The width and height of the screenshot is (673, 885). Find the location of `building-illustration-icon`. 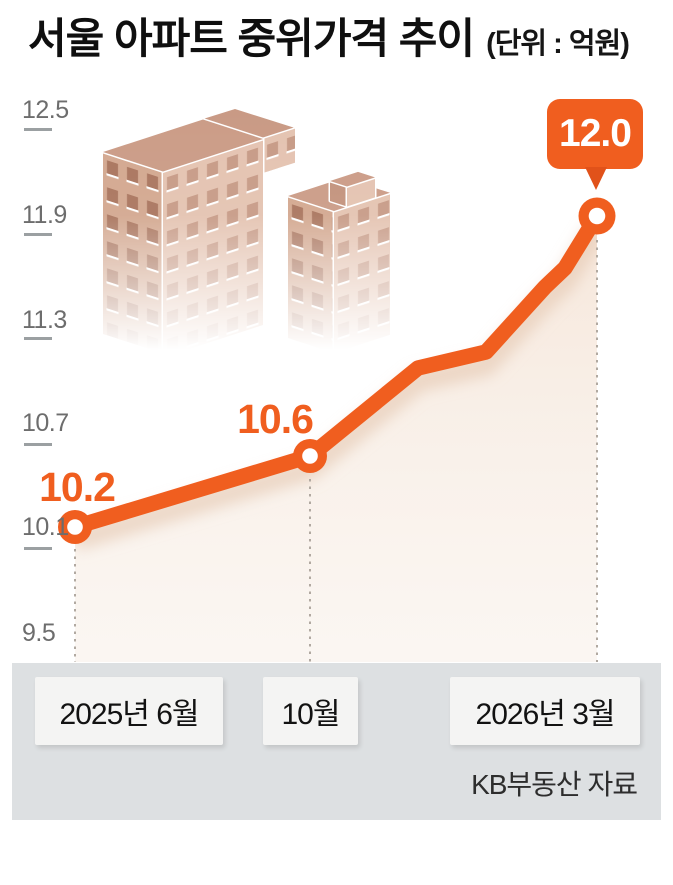

building-illustration-icon is located at coordinates (246, 233).